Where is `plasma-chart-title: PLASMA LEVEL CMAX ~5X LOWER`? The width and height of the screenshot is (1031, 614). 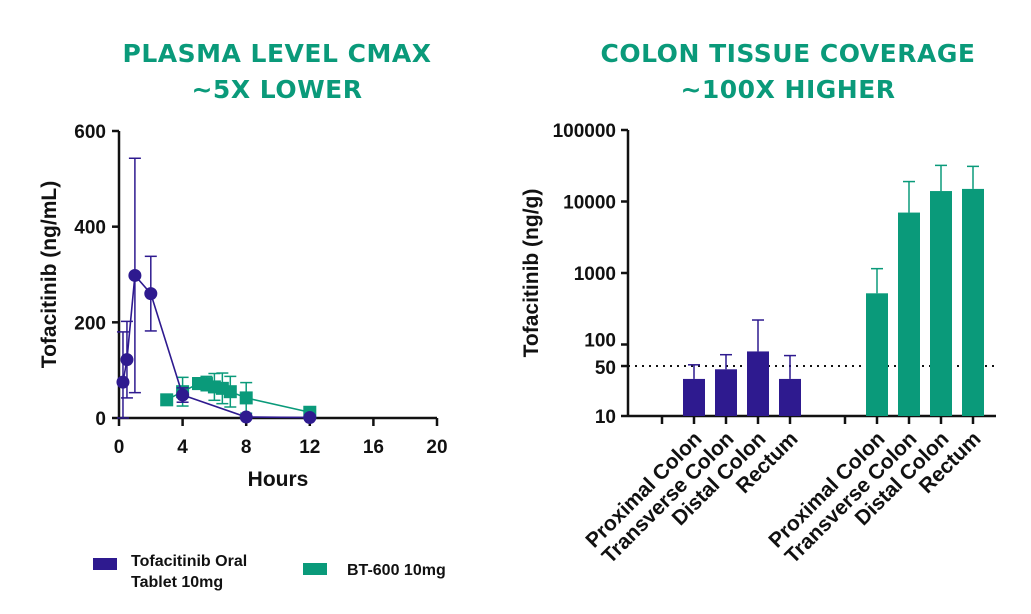
plasma-chart-title: PLASMA LEVEL CMAX ~5X LOWER is located at coordinates (277, 72).